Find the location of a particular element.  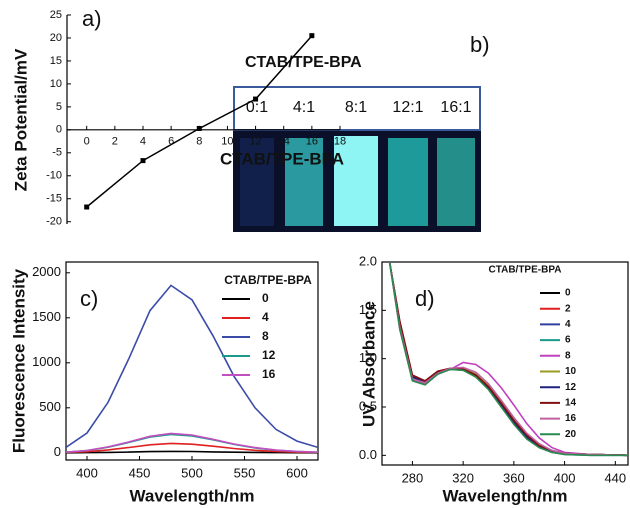

x-tick-label: 280 is located at coordinates (413, 477).